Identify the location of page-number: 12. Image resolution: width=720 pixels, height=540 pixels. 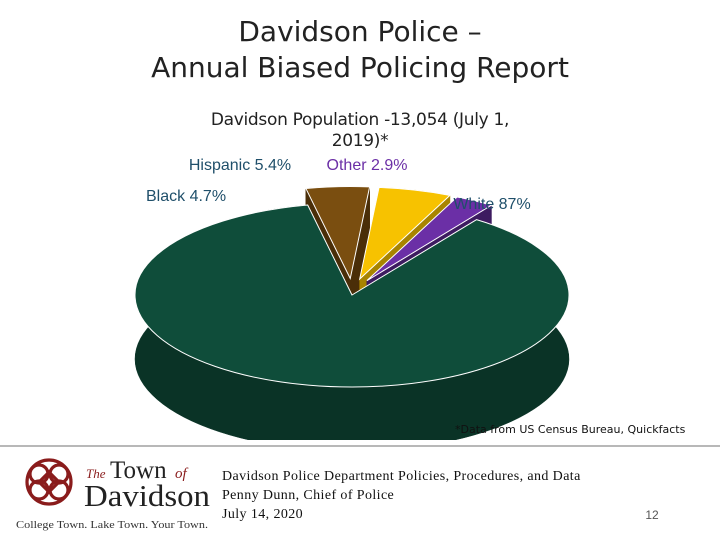
(652, 515).